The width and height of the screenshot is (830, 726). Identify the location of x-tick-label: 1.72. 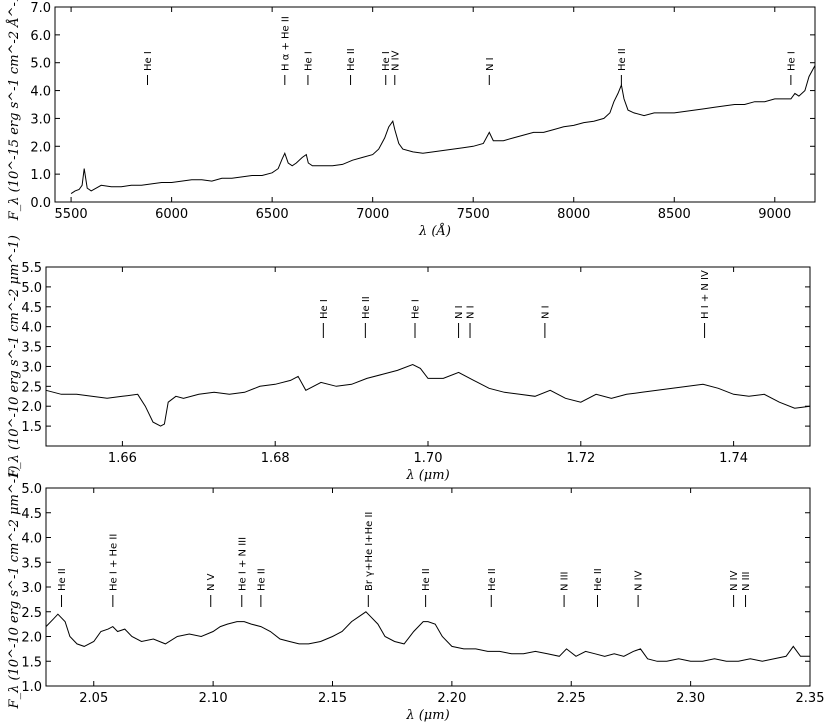
(580, 458).